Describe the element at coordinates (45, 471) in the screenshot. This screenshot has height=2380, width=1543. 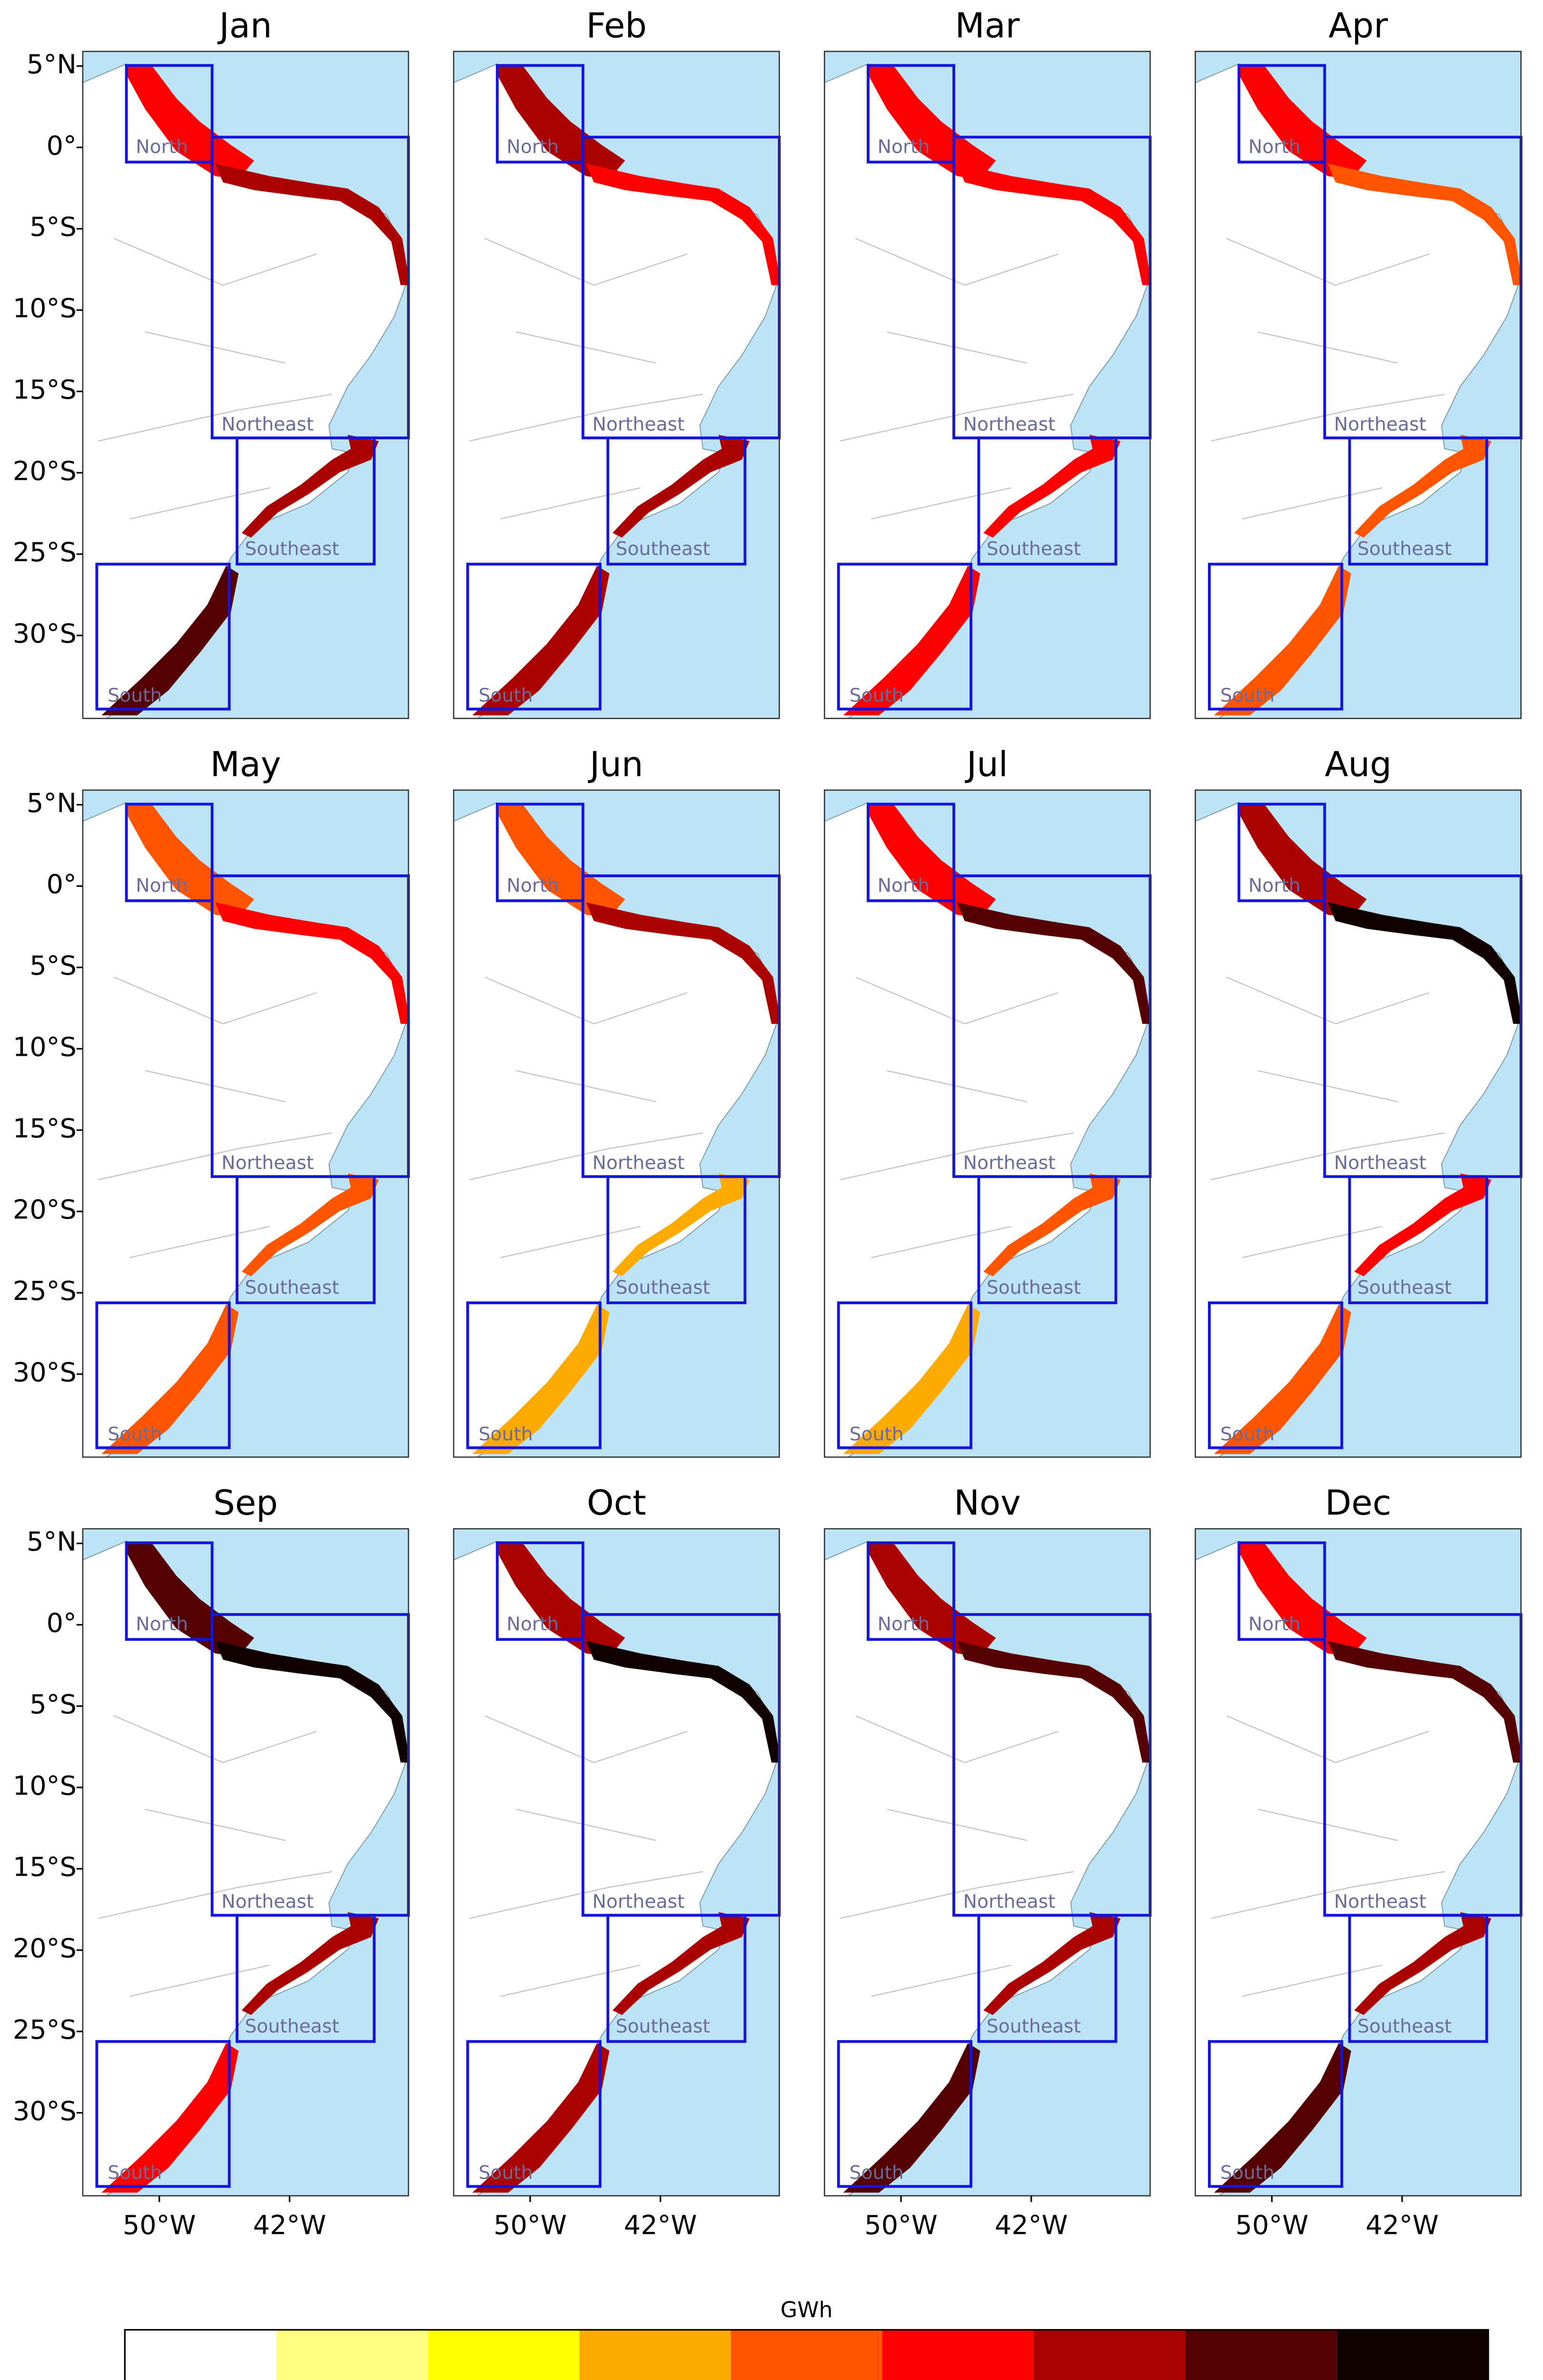
I see `y-tick-label: 20°S` at that location.